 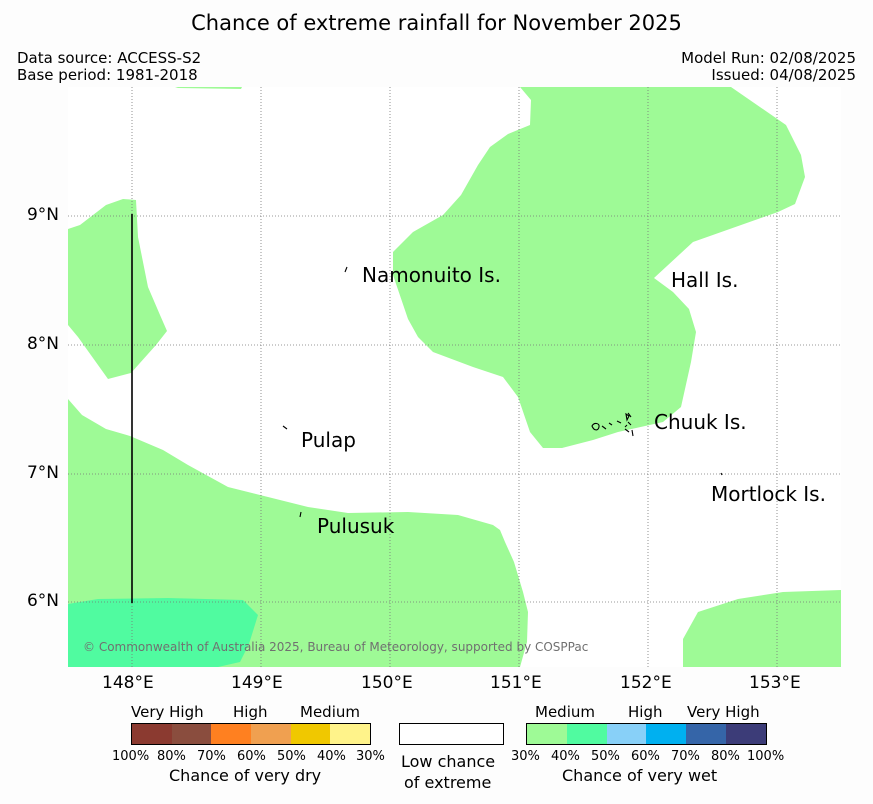 What do you see at coordinates (109, 58) in the screenshot?
I see `data-source: Data source: ACCESS-S2` at bounding box center [109, 58].